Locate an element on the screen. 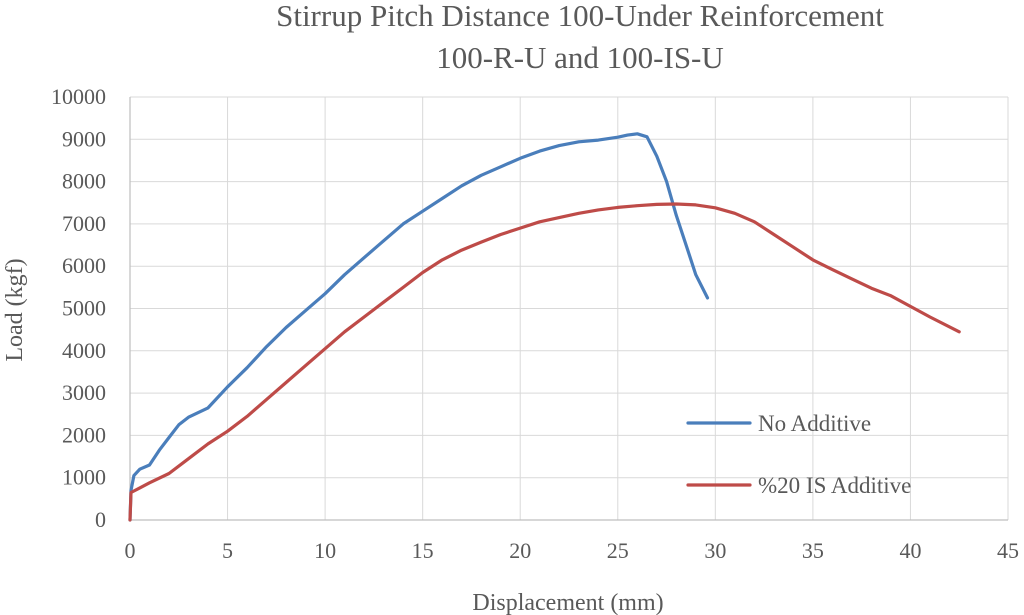  y-tick-label: 5000 is located at coordinates (84, 308).